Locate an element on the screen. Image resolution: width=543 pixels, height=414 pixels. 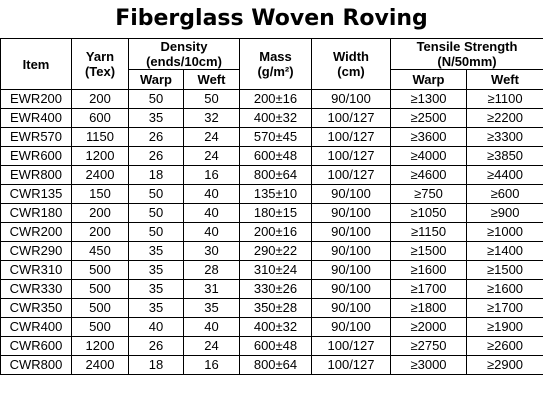
header-tensile: Tensile Strength (N/50mm) is located at coordinates (466, 54).